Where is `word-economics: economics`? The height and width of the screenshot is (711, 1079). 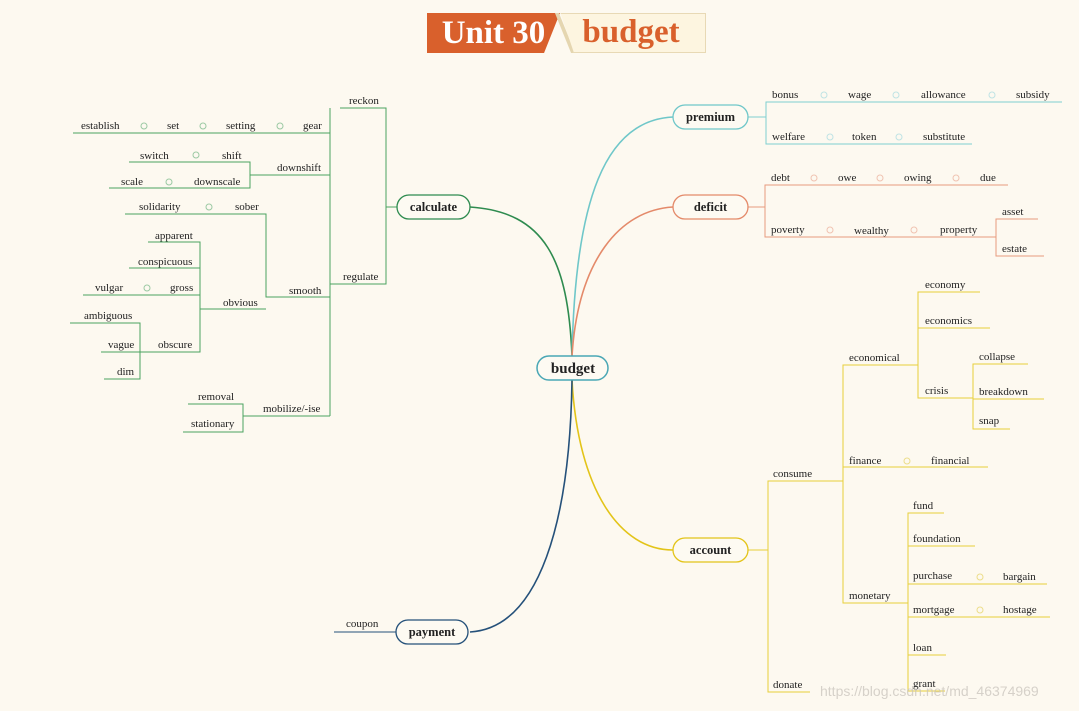 word-economics: economics is located at coordinates (948, 321).